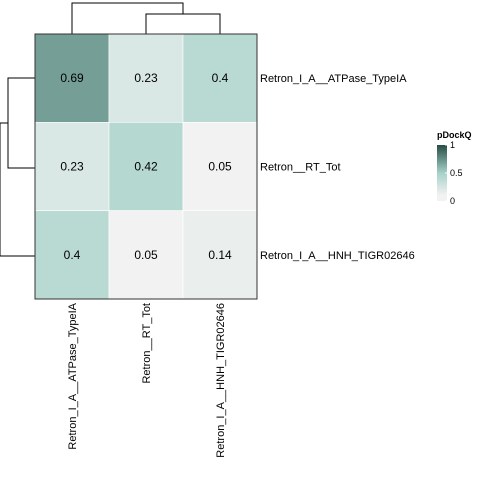 The height and width of the screenshot is (480, 480). What do you see at coordinates (454, 135) in the screenshot?
I see `legend-title: pDockQ` at bounding box center [454, 135].